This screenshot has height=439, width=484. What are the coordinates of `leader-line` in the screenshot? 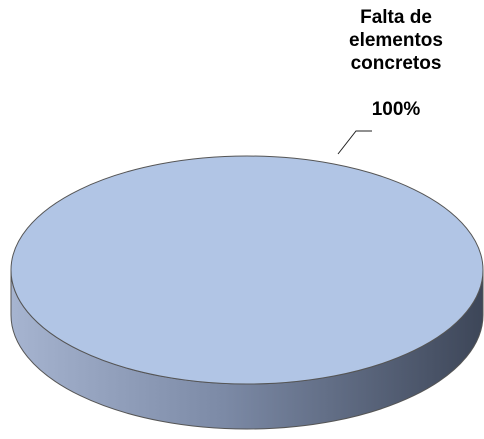 It's located at (354, 142).